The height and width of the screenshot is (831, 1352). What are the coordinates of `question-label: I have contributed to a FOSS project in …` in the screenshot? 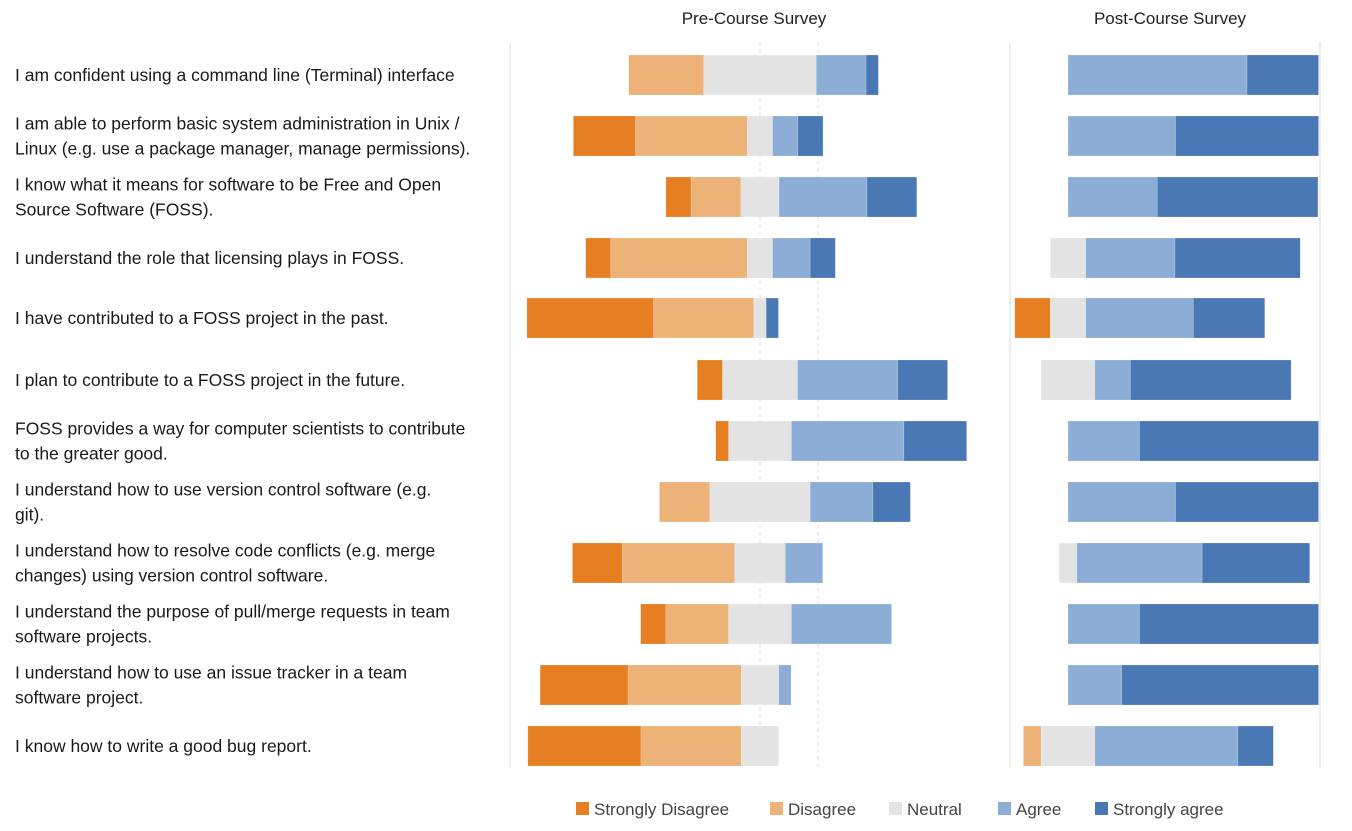 It's located at (202, 318).